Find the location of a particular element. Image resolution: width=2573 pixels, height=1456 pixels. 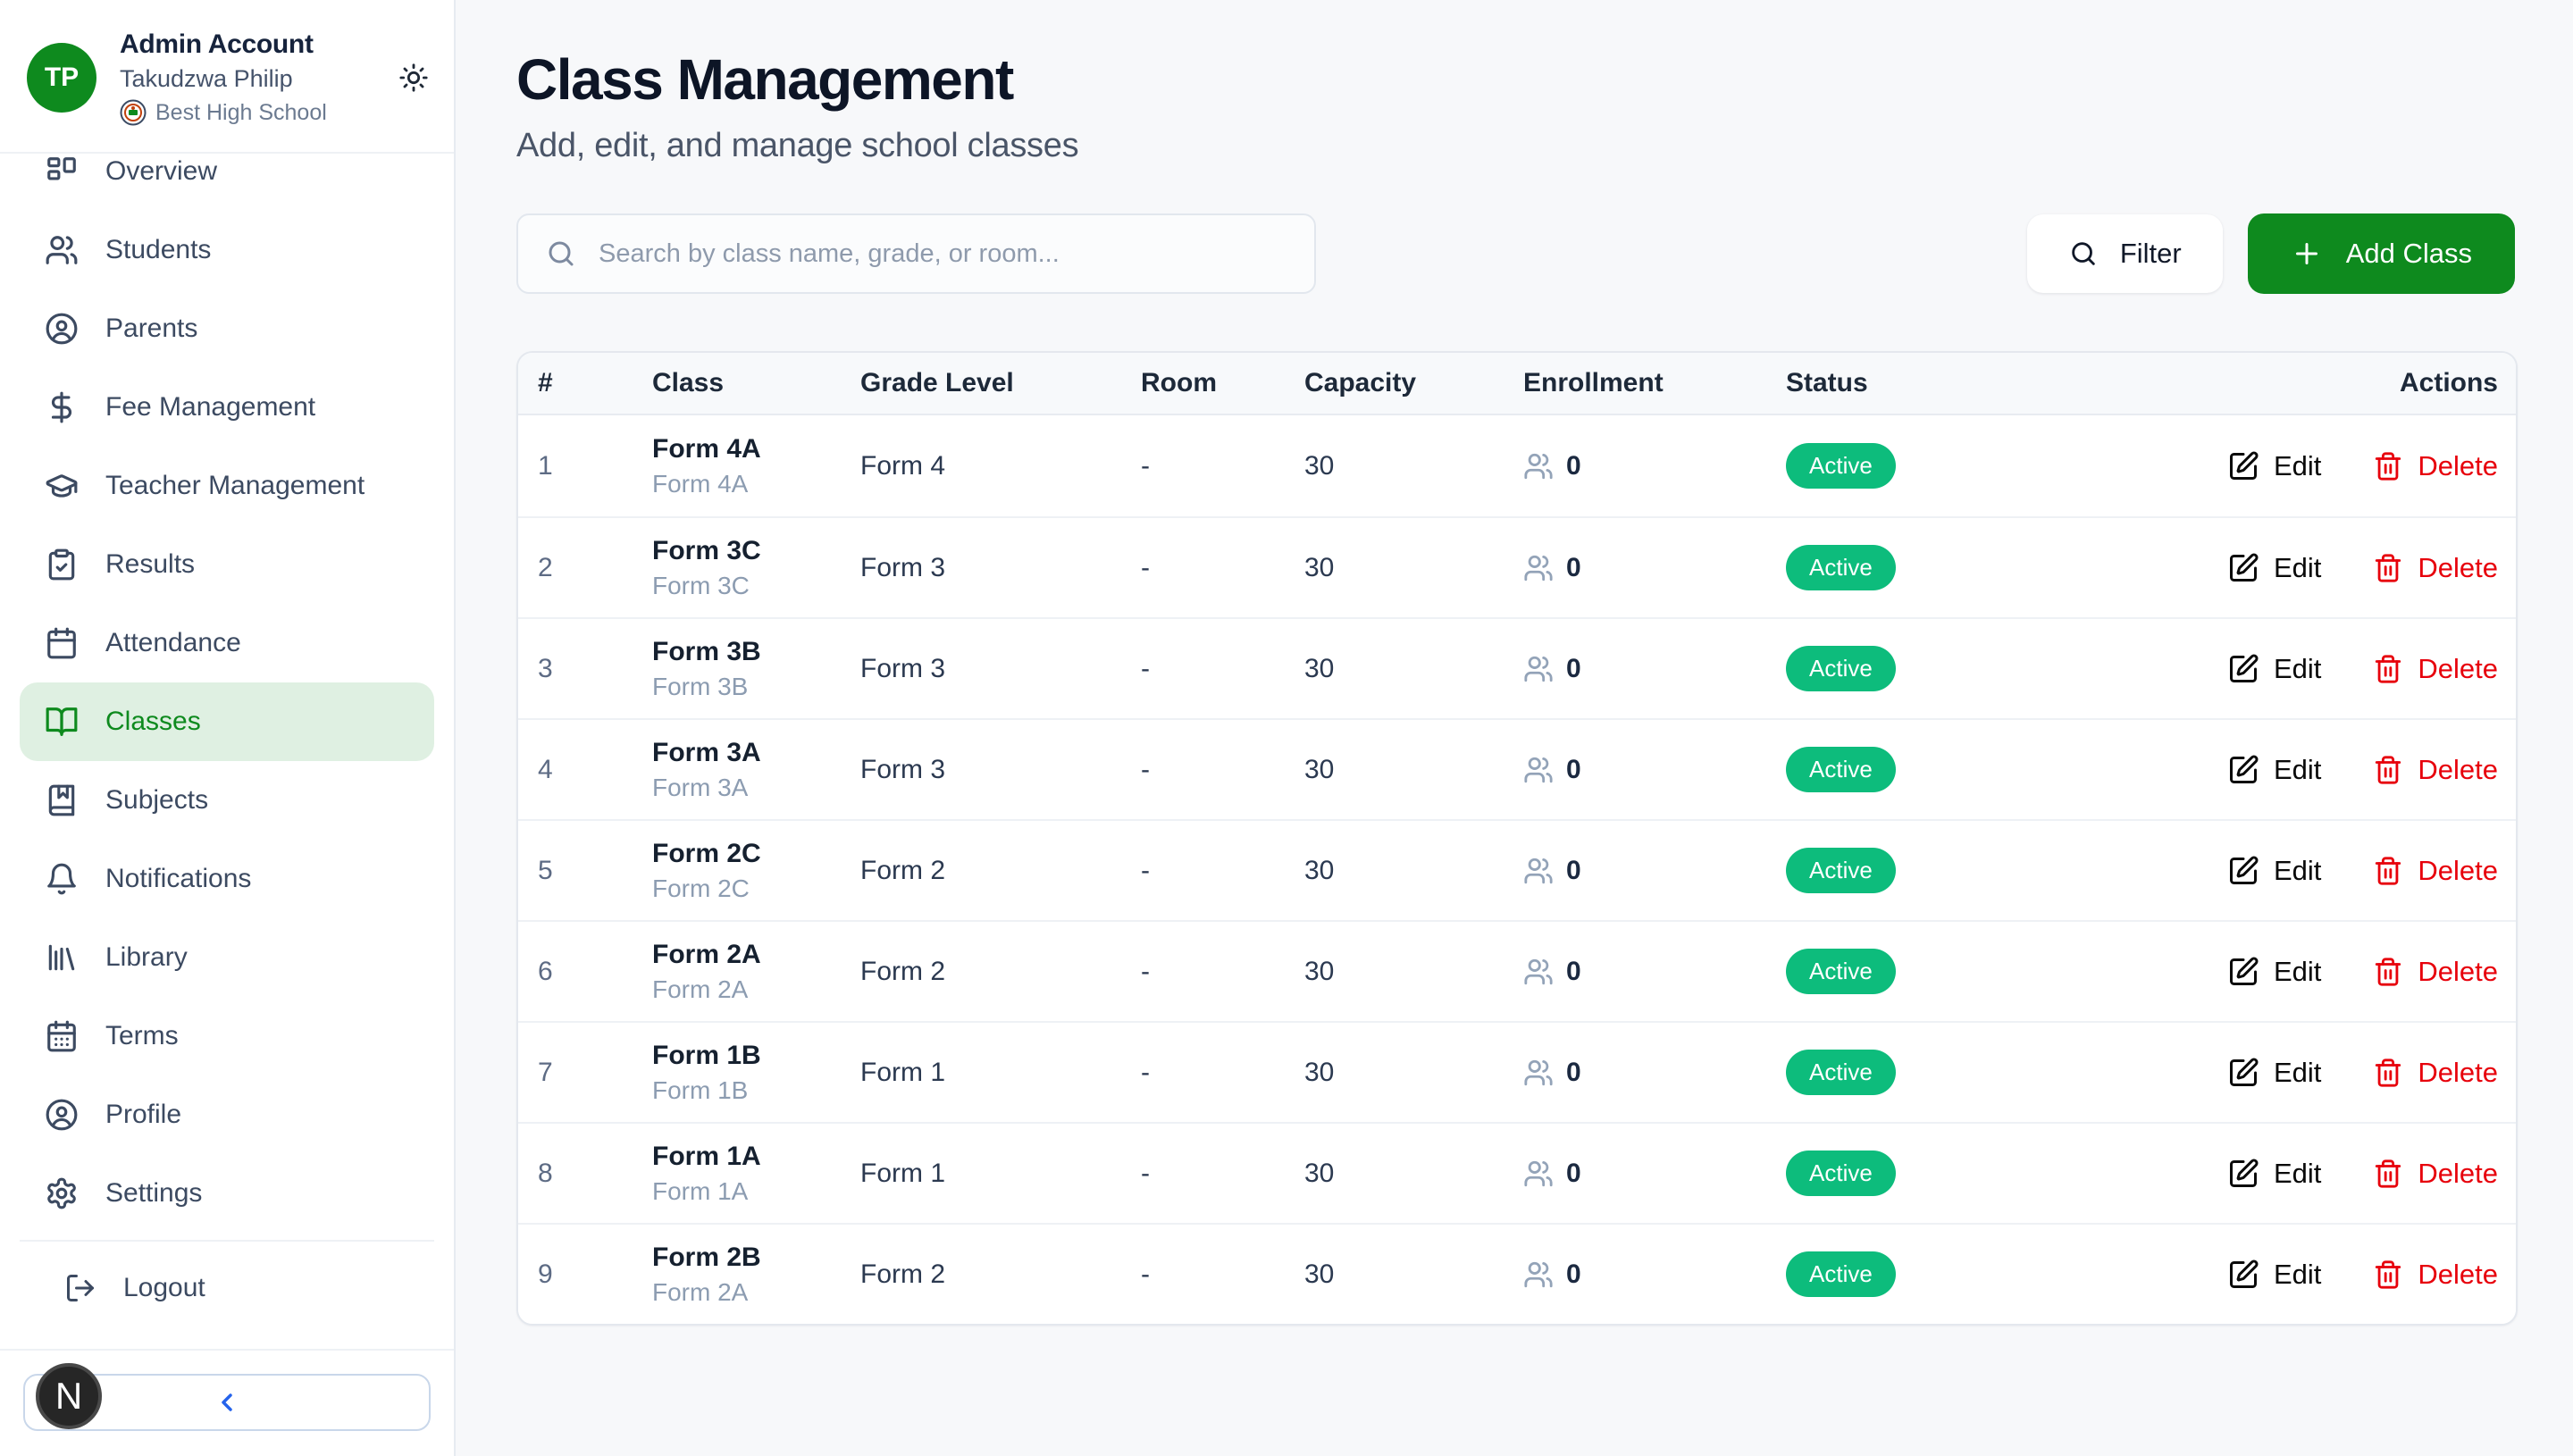

chevron-left-icon is located at coordinates (227, 1402).